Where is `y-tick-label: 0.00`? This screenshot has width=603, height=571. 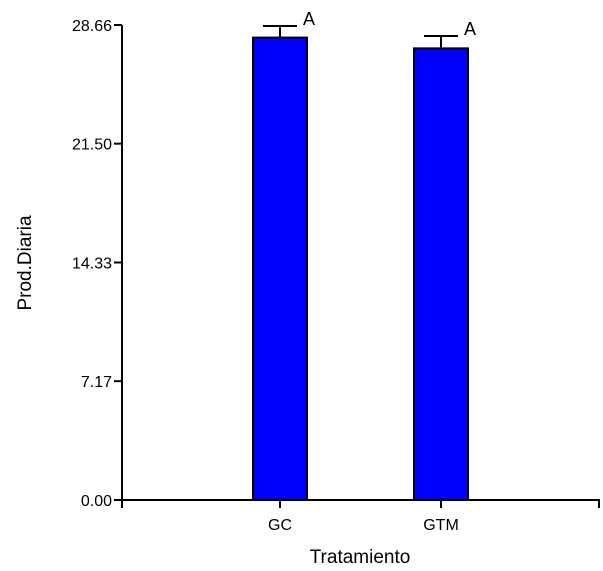 y-tick-label: 0.00 is located at coordinates (96, 501).